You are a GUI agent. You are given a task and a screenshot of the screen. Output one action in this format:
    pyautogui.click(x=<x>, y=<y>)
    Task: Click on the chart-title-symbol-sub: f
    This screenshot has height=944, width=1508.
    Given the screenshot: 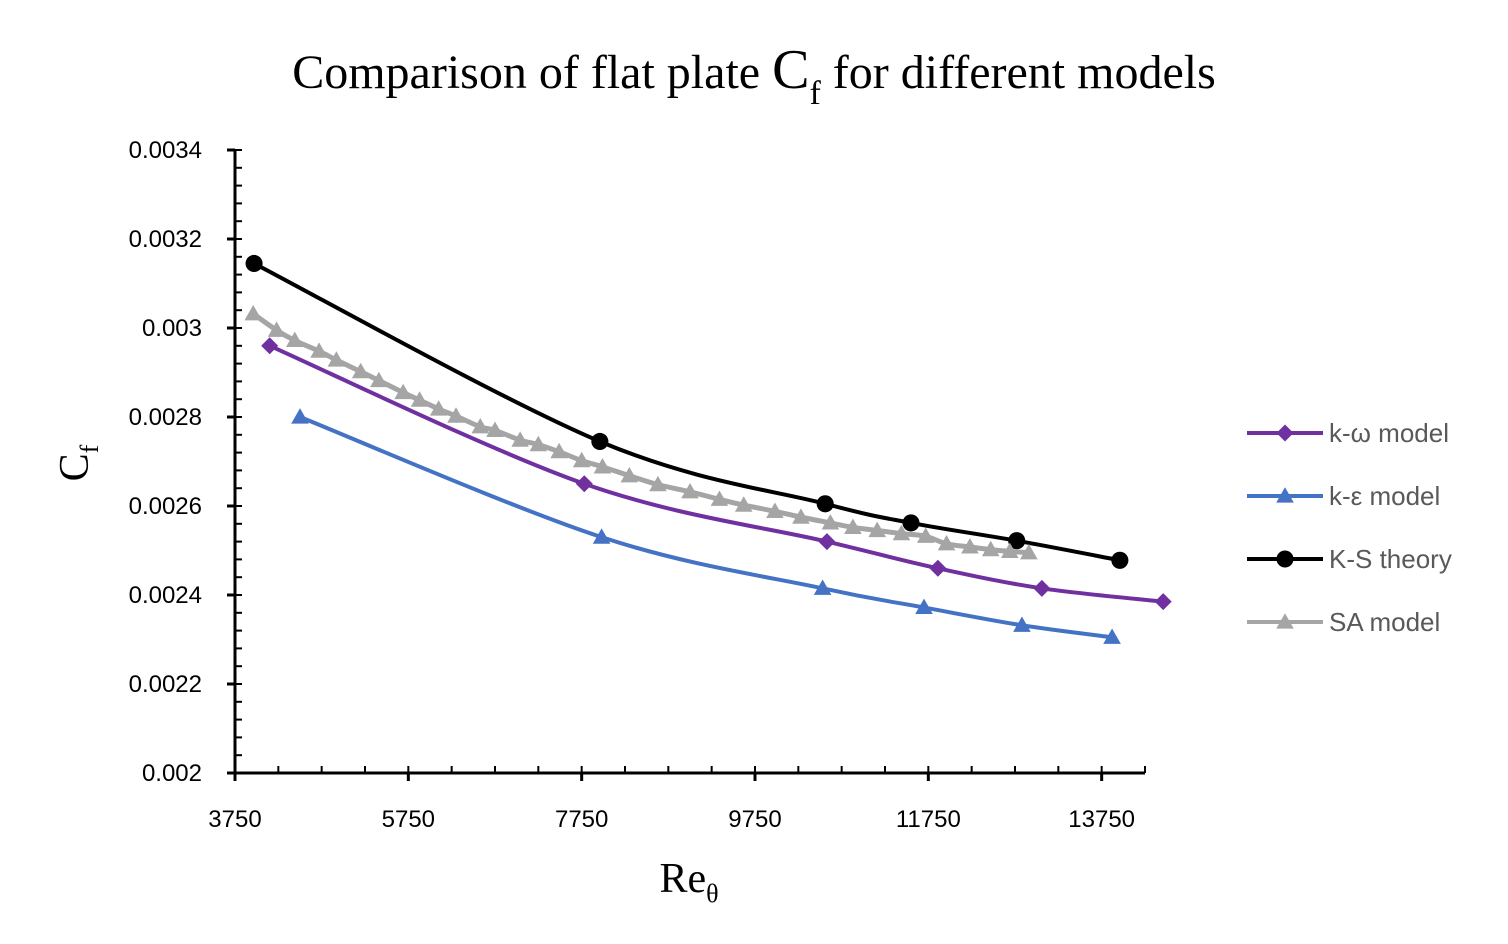 What is the action you would take?
    pyautogui.click(x=815, y=93)
    